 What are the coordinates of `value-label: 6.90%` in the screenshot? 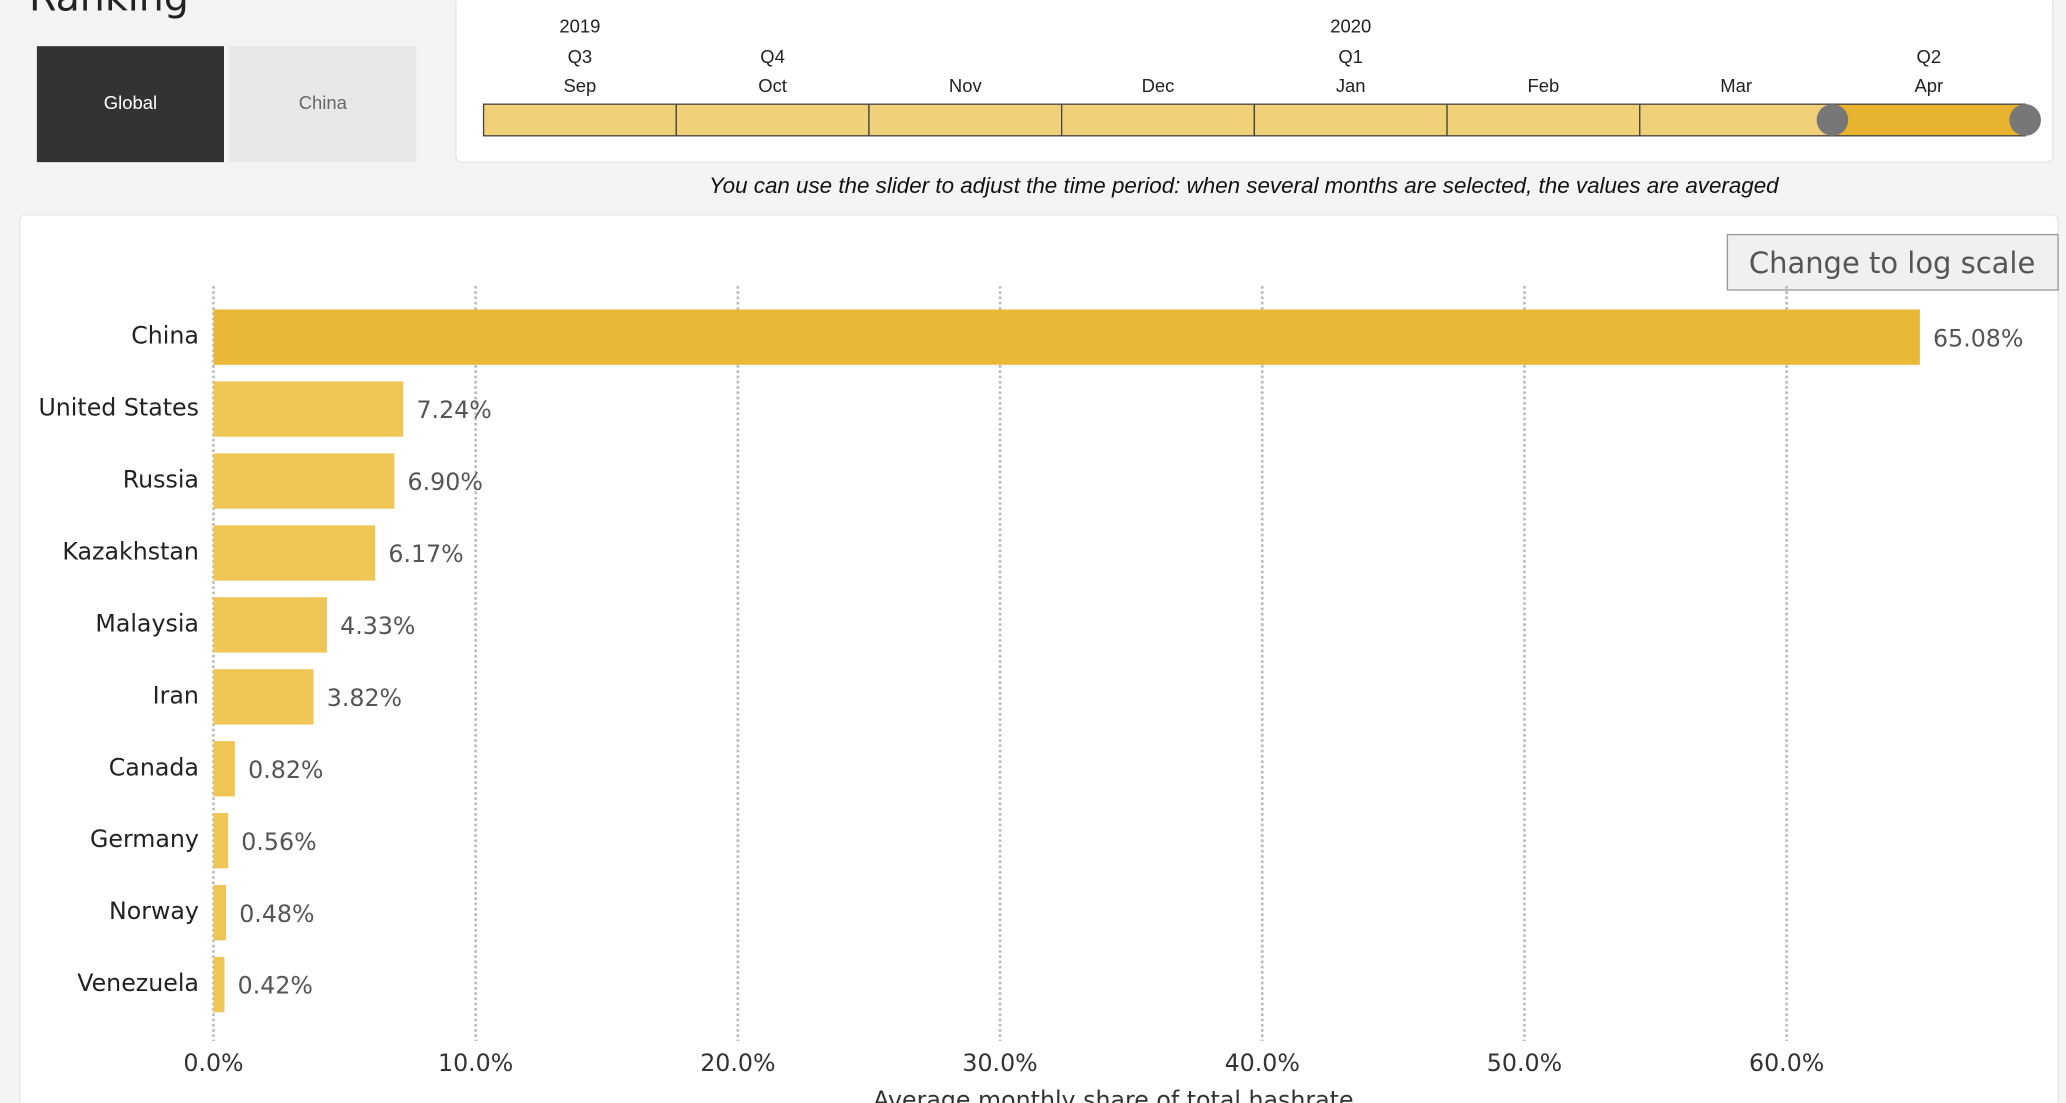 It's located at (445, 482).